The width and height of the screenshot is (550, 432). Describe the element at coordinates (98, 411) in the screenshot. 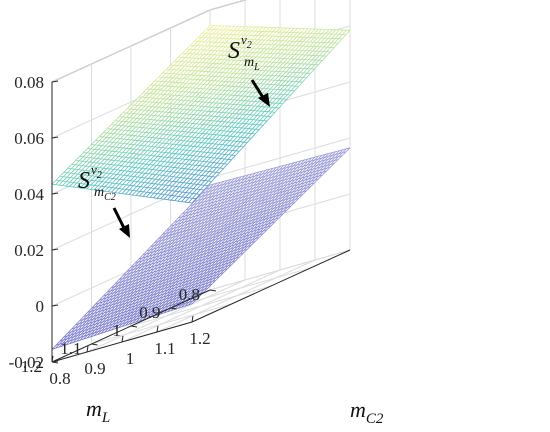

I see `y-axis-label: mL` at that location.